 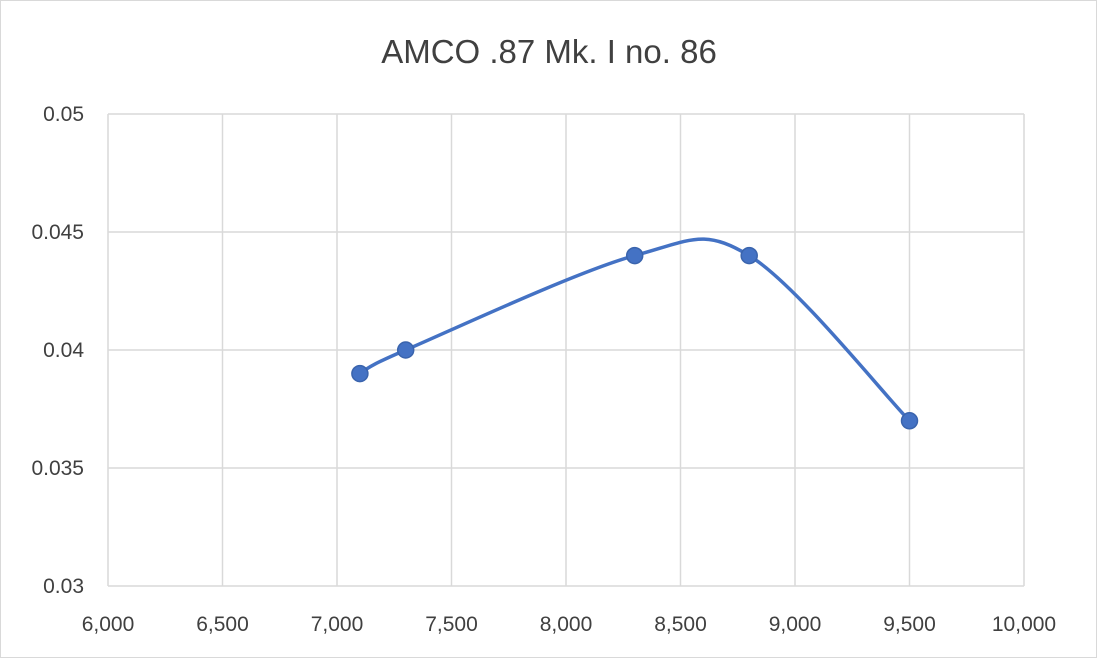 I want to click on x-tick-label: 10,000, so click(x=1024, y=624).